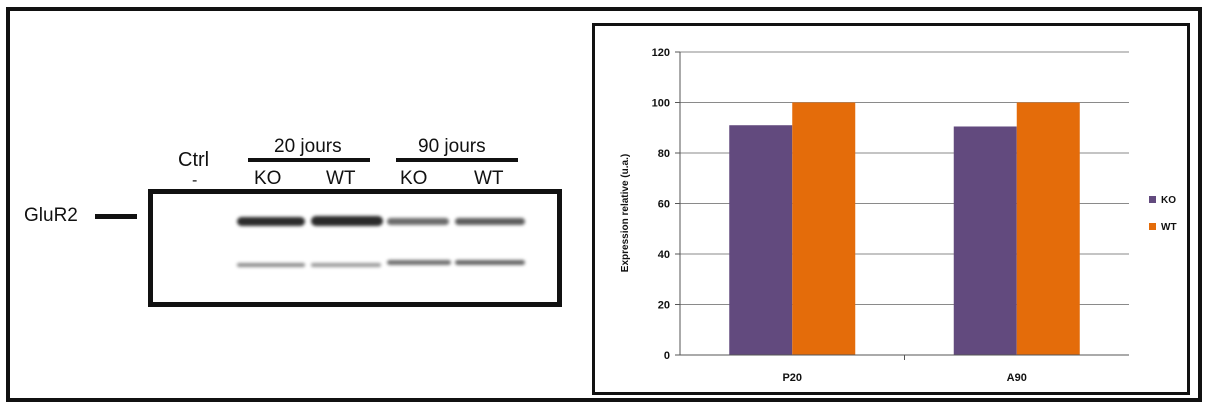 Image resolution: width=1205 pixels, height=403 pixels. Describe the element at coordinates (1017, 378) in the screenshot. I see `x-tick-label: A90` at that location.